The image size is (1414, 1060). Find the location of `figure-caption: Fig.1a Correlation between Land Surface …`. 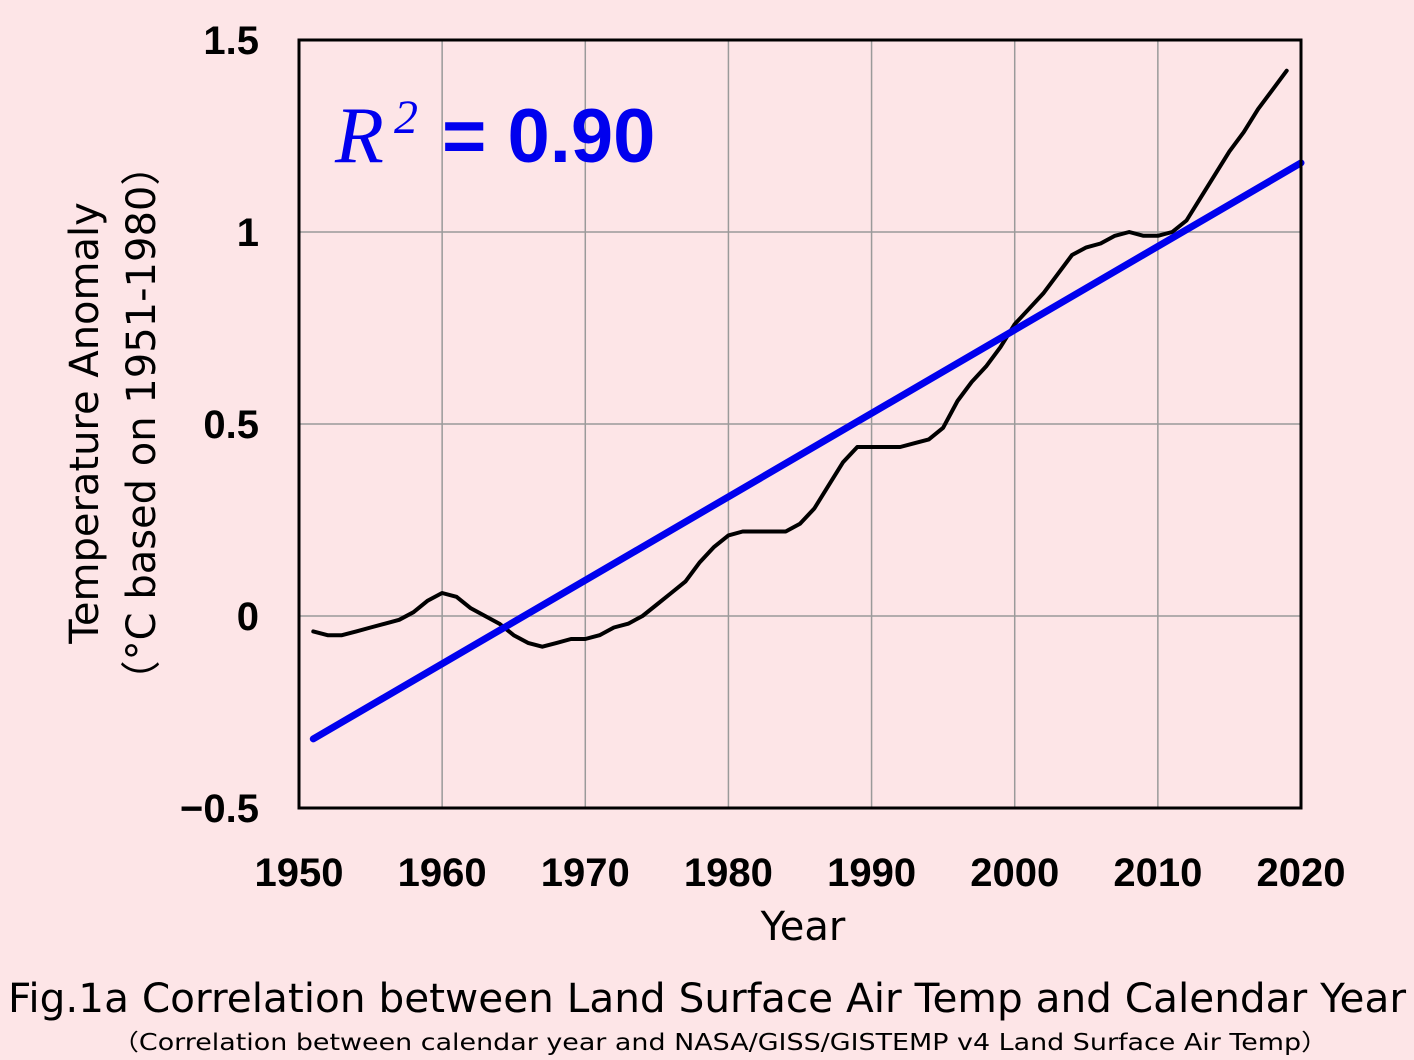

figure-caption: Fig.1a Correlation between Land Surface … is located at coordinates (707, 999).